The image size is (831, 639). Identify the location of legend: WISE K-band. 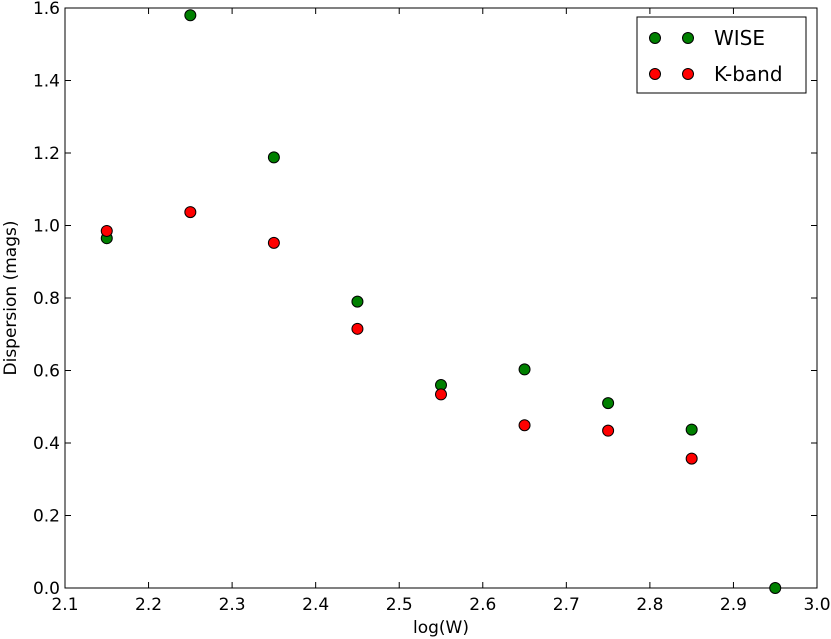
(721, 55).